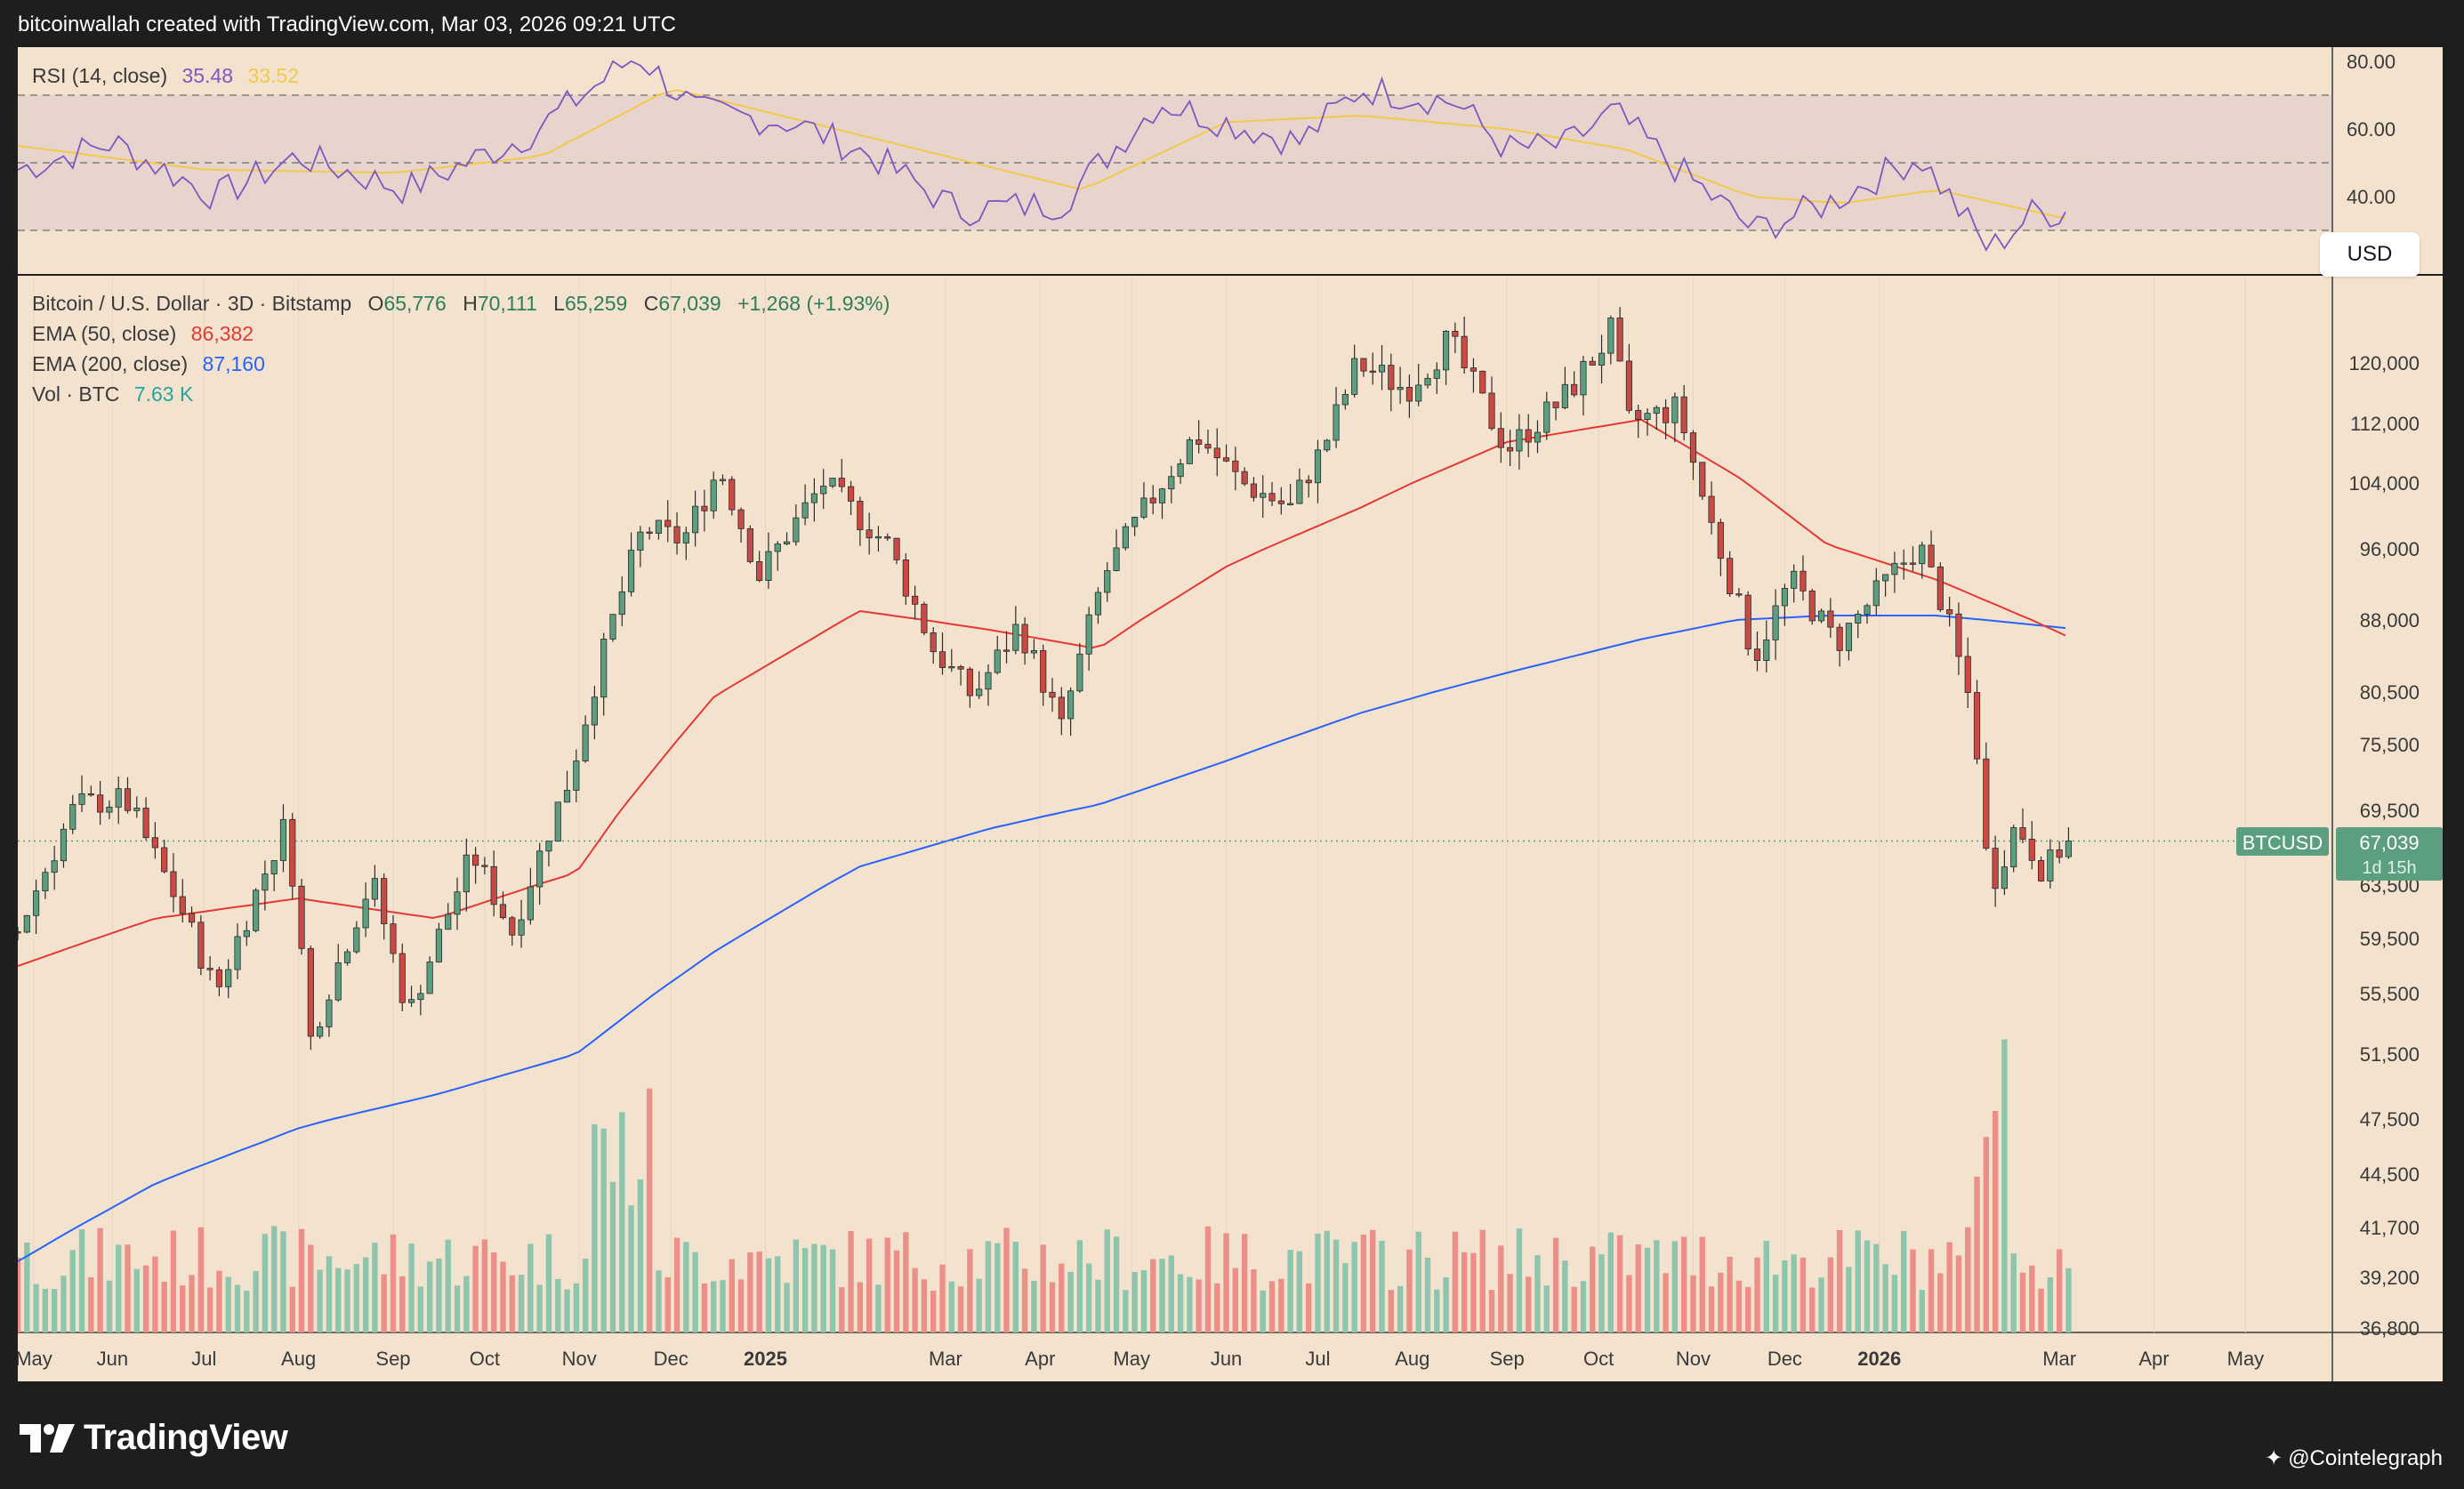  I want to click on price-tag-price: 67,039, so click(2389, 843).